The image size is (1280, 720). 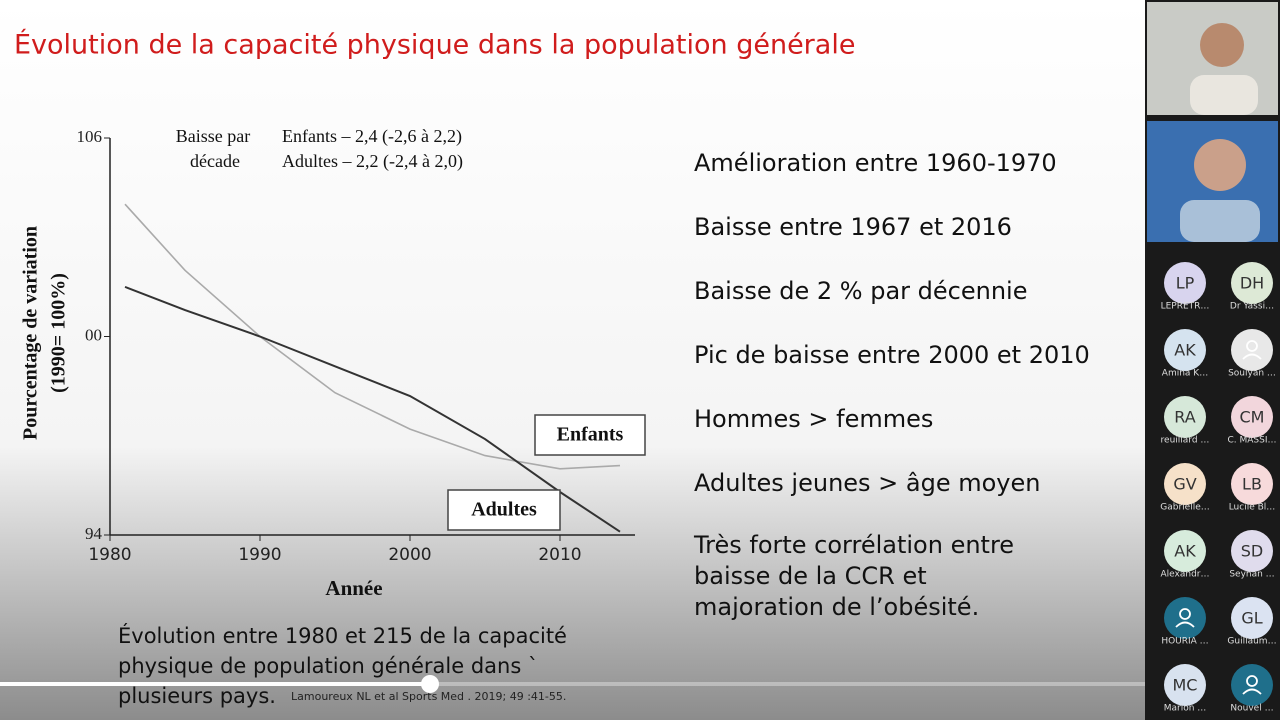 I want to click on avatar-initials: LB, so click(x=1252, y=484).